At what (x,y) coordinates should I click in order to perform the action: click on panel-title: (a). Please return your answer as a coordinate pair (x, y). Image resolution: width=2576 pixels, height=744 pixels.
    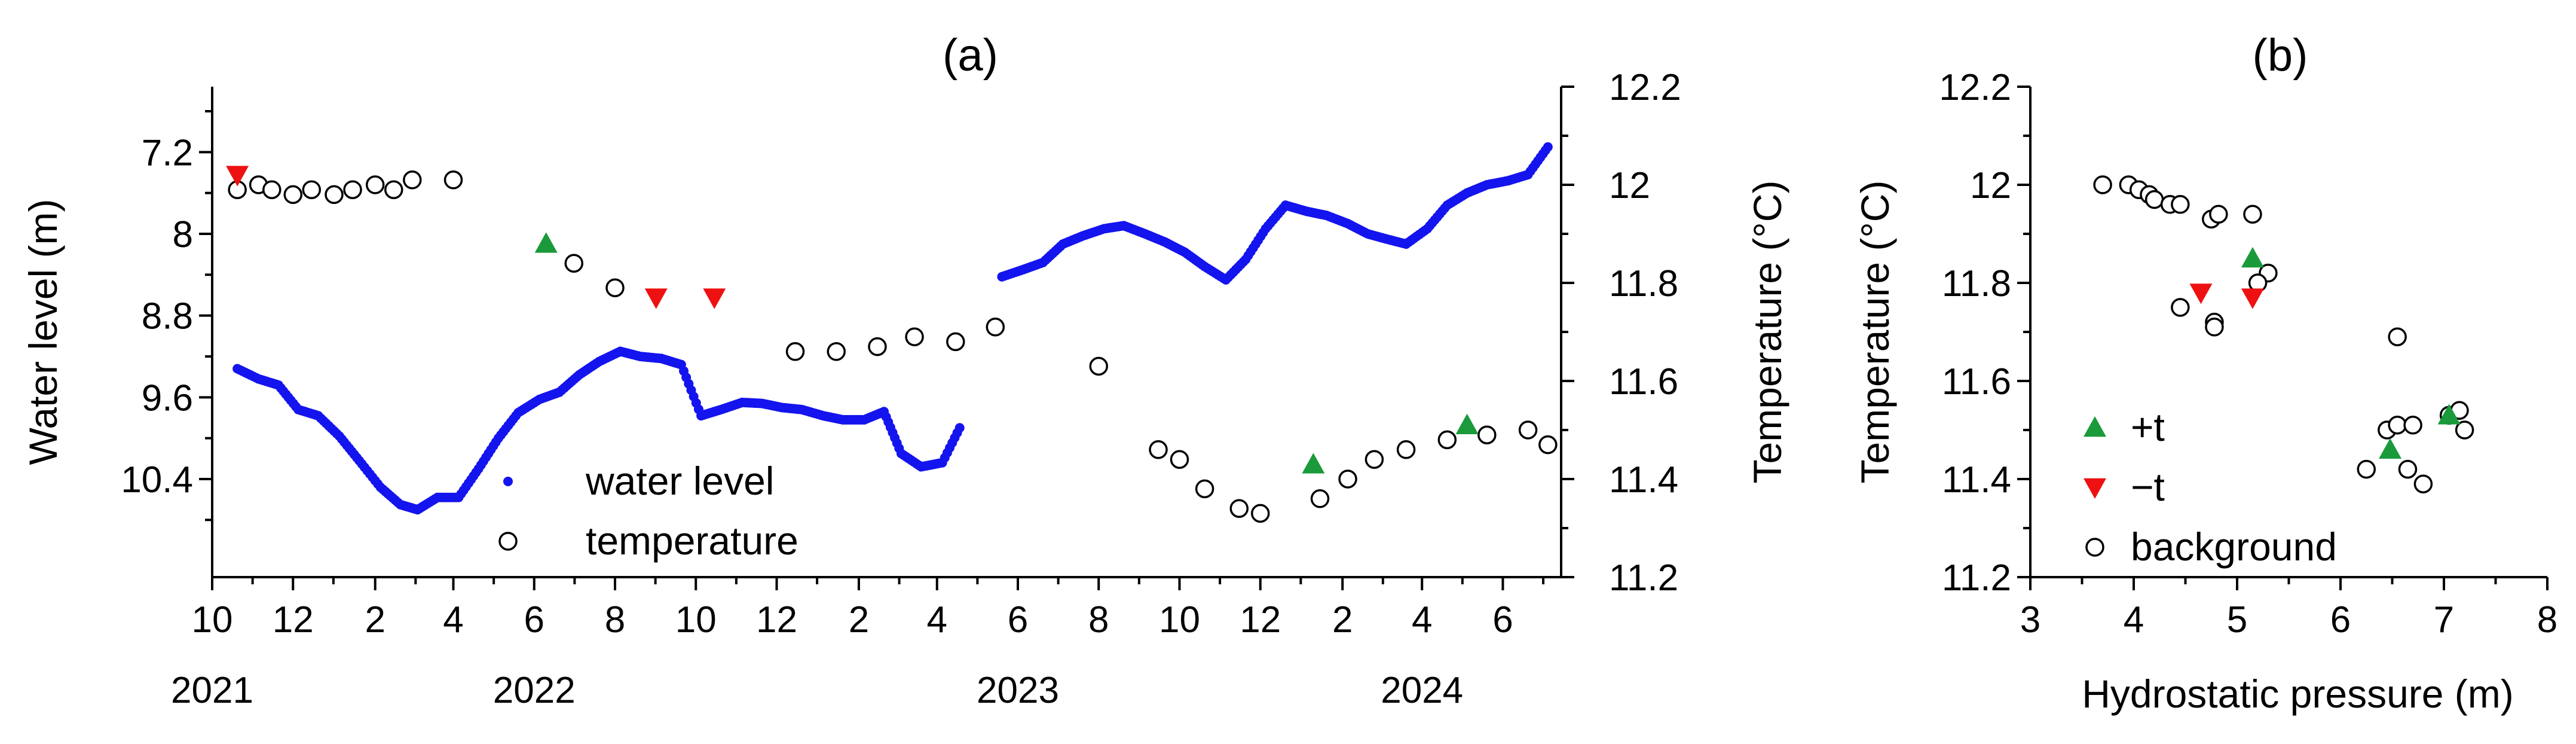
    Looking at the image, I should click on (970, 55).